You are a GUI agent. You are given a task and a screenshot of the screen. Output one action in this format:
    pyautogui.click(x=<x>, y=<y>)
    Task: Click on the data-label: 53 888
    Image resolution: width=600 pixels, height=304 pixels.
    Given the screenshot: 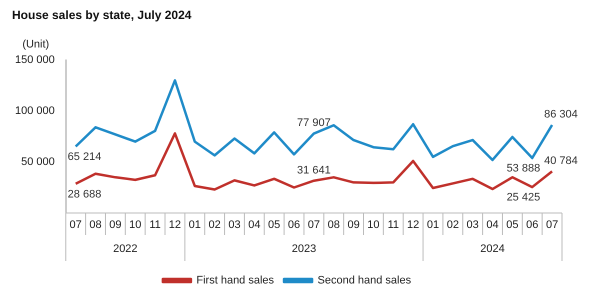 What is the action you would take?
    pyautogui.click(x=523, y=168)
    